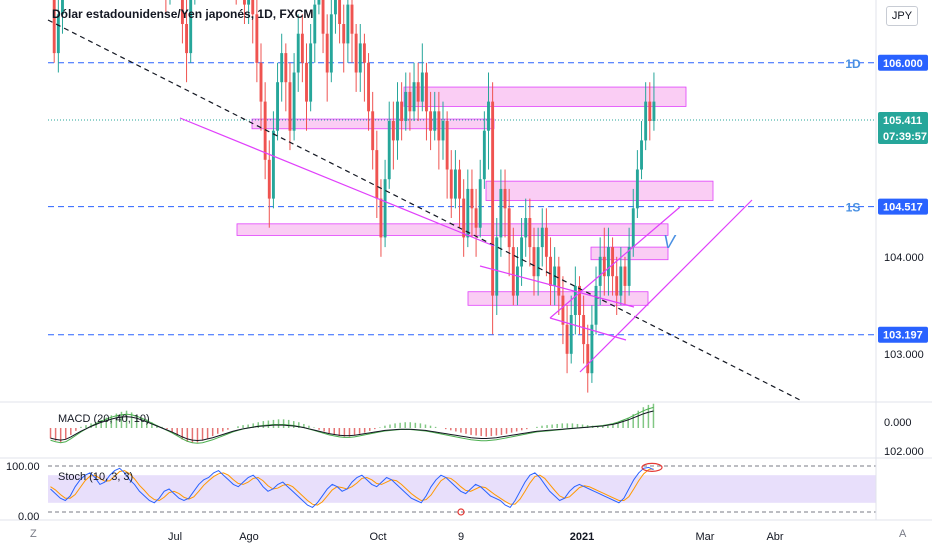 The width and height of the screenshot is (932, 550). What do you see at coordinates (461, 537) in the screenshot?
I see `time-axis-label: 9` at bounding box center [461, 537].